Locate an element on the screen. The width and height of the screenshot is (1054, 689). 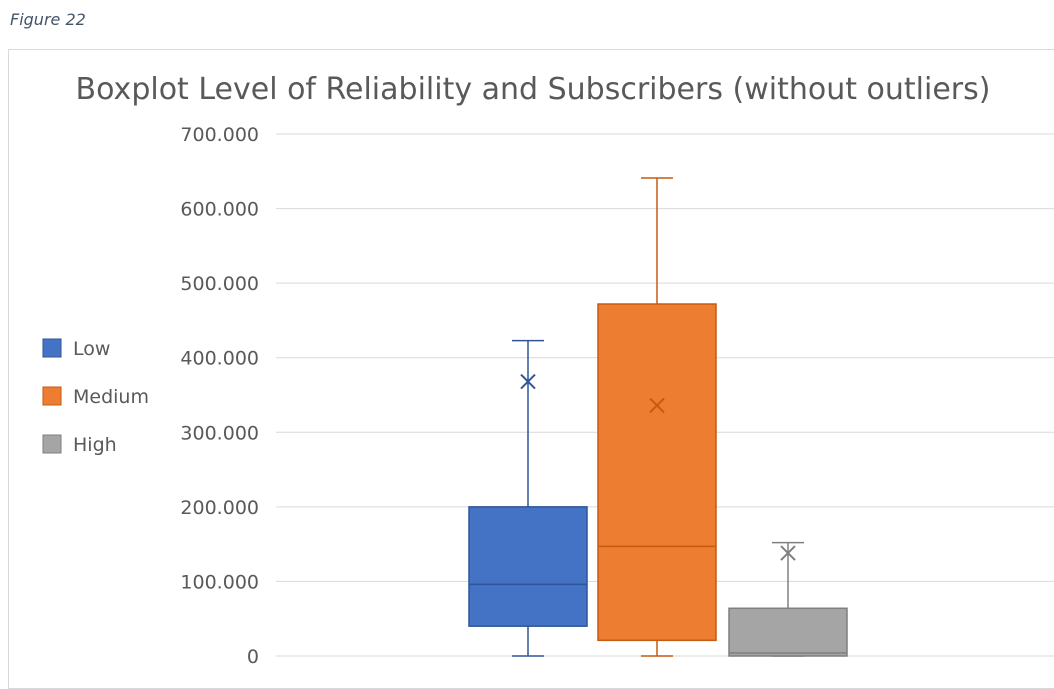
box-low is located at coordinates (528, 498).